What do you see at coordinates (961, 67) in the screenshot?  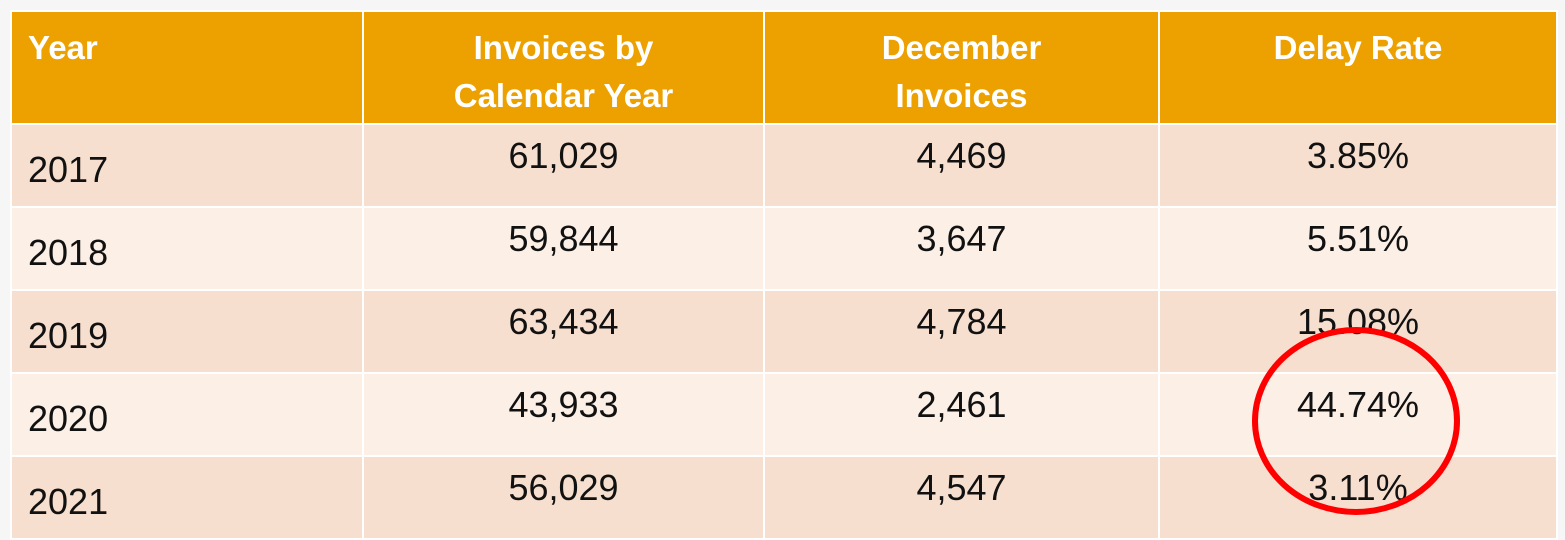 I see `header-december-invoices: December Invoices` at bounding box center [961, 67].